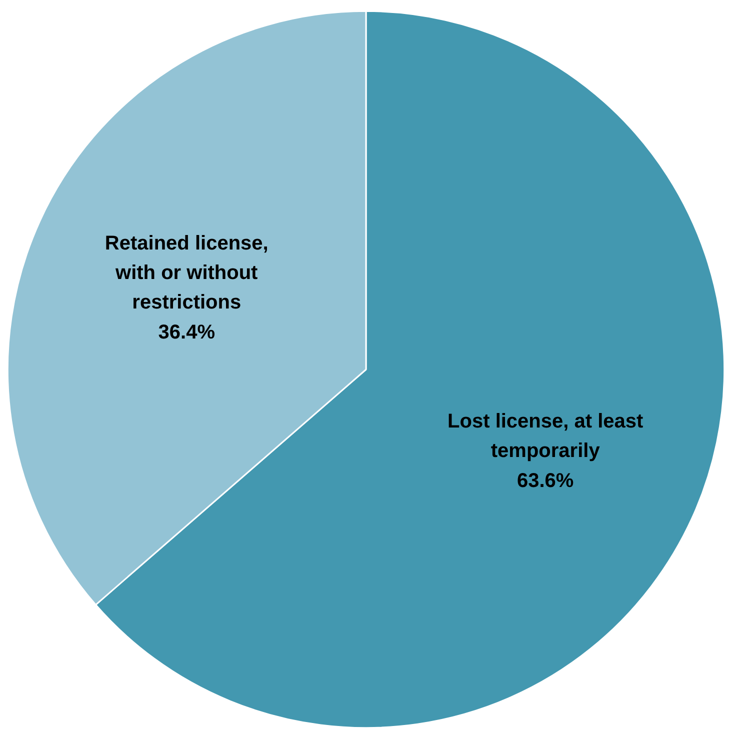  What do you see at coordinates (187, 332) in the screenshot?
I see `data-label: 36.4%` at bounding box center [187, 332].